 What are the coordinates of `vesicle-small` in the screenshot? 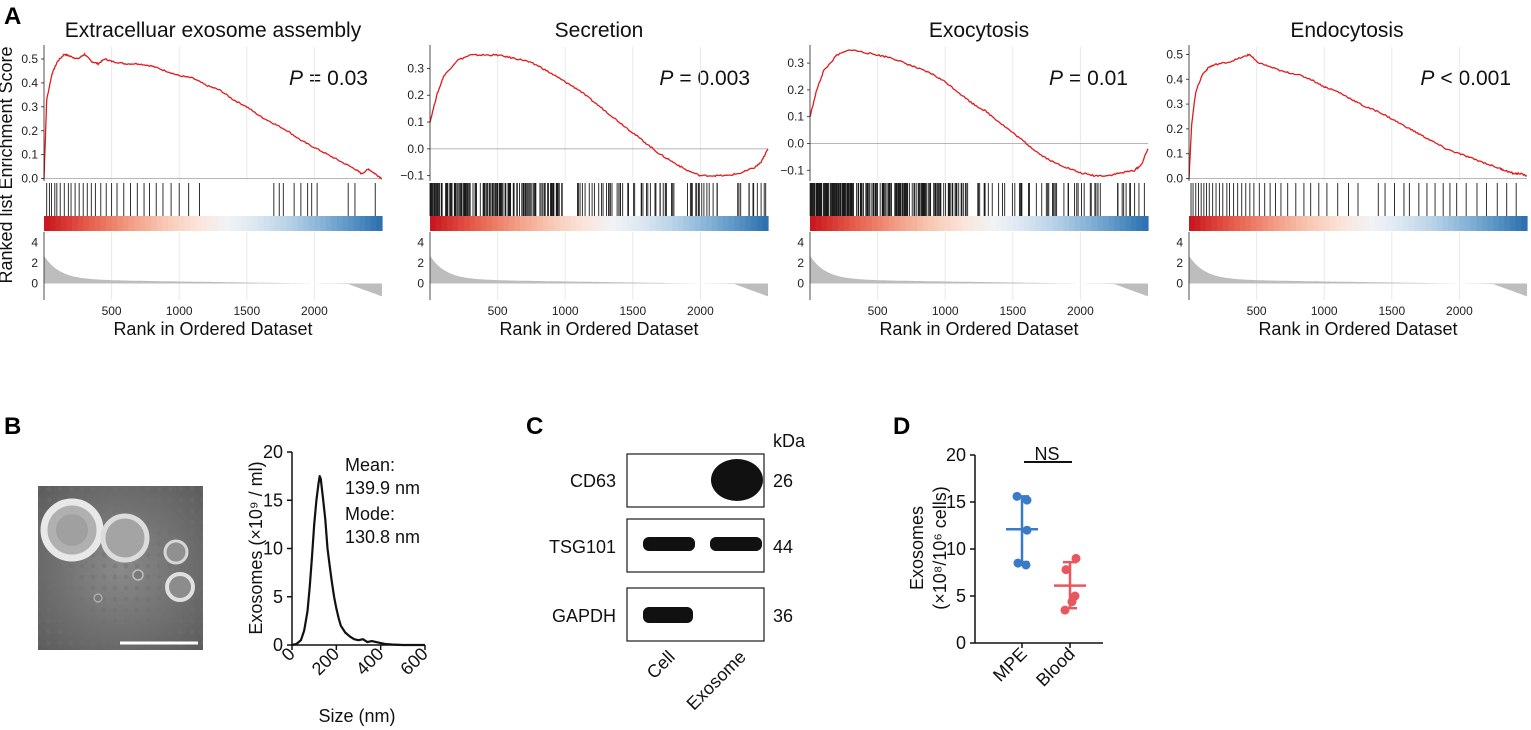 It's located at (98, 598).